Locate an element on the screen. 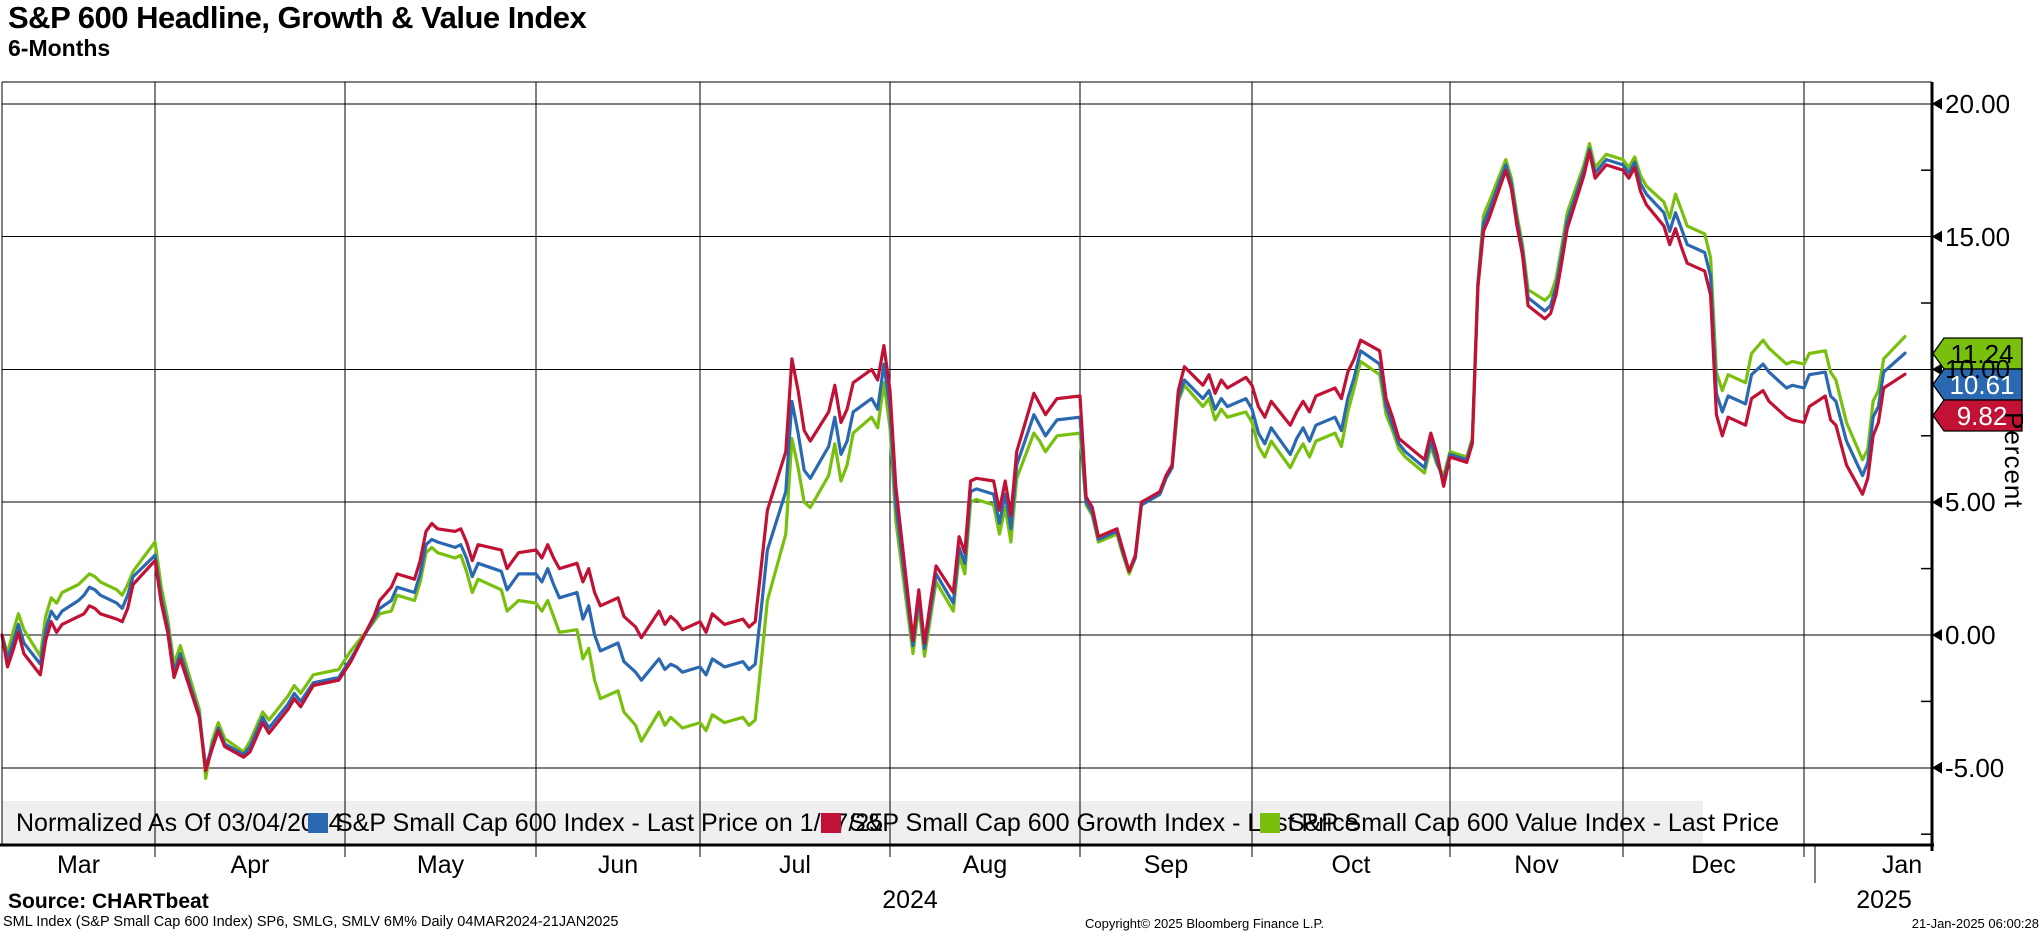  page-title: S&P 600 Headline, Growth & Value Index is located at coordinates (297, 17).